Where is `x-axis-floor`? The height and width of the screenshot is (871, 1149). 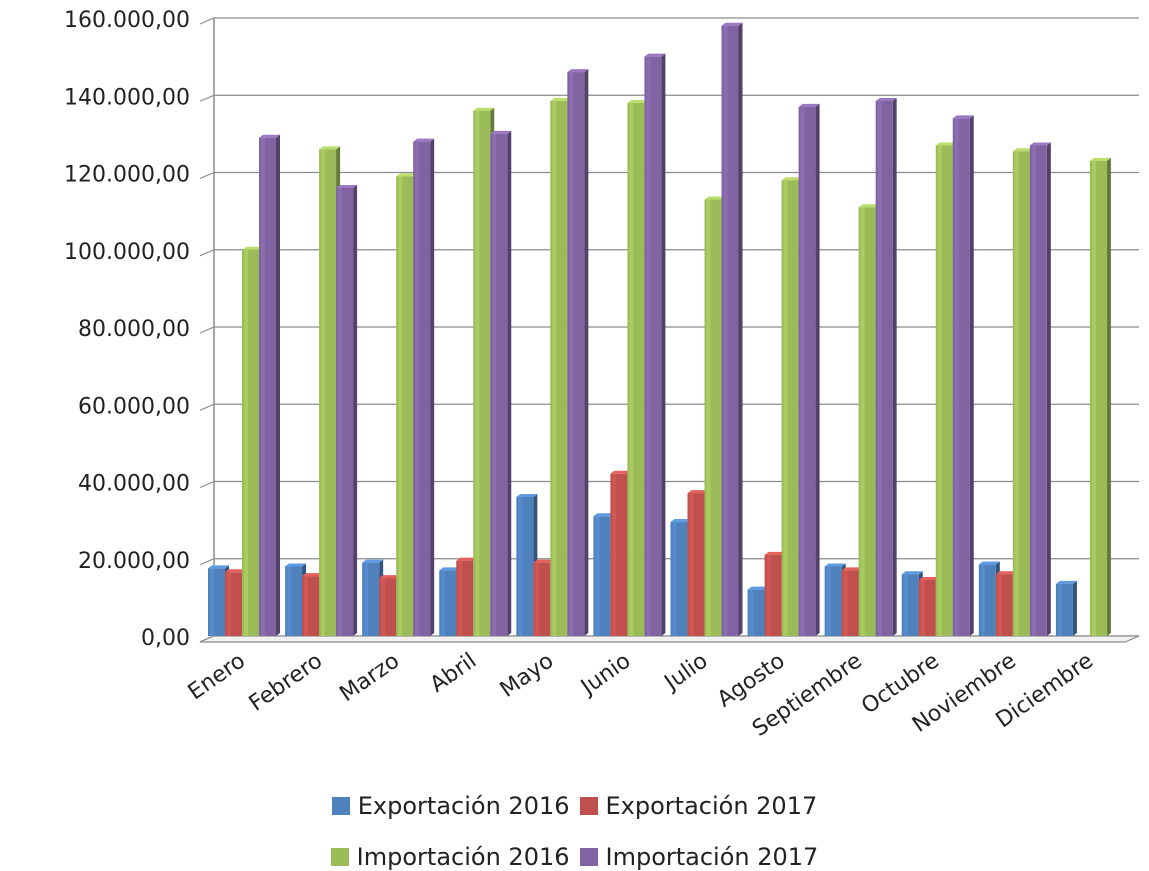
x-axis-floor is located at coordinates (669, 639).